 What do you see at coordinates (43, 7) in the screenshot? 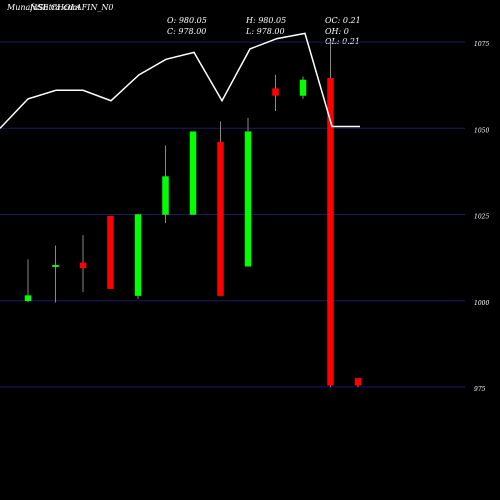
I see `header-title-a: MunafaSutra.com` at bounding box center [43, 7].